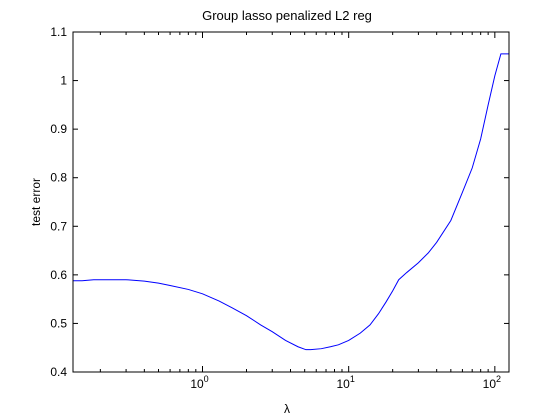 The width and height of the screenshot is (560, 420). I want to click on y-tick-label: 0.7, so click(58, 226).